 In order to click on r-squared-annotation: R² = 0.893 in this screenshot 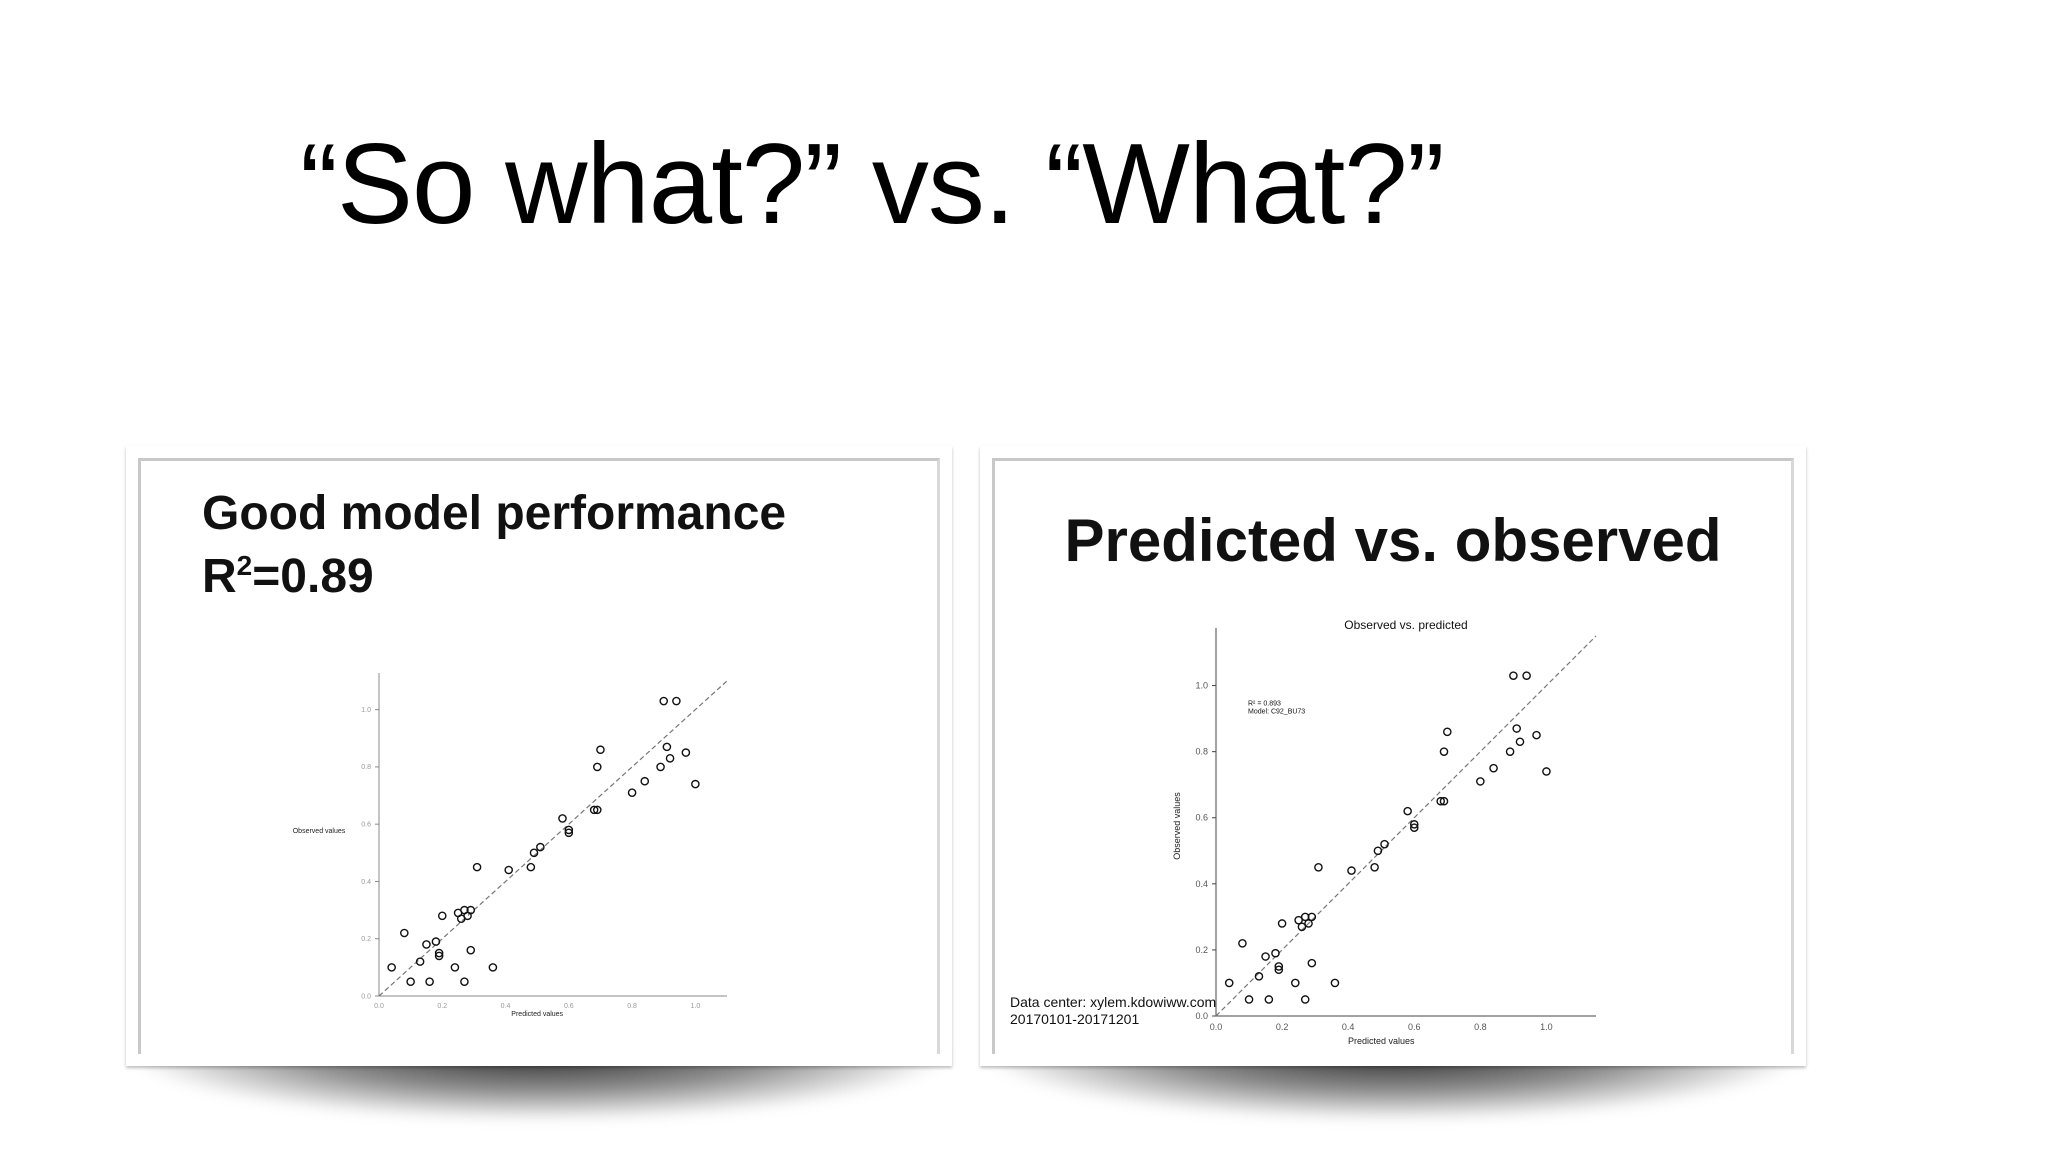, I will do `click(1264, 703)`.